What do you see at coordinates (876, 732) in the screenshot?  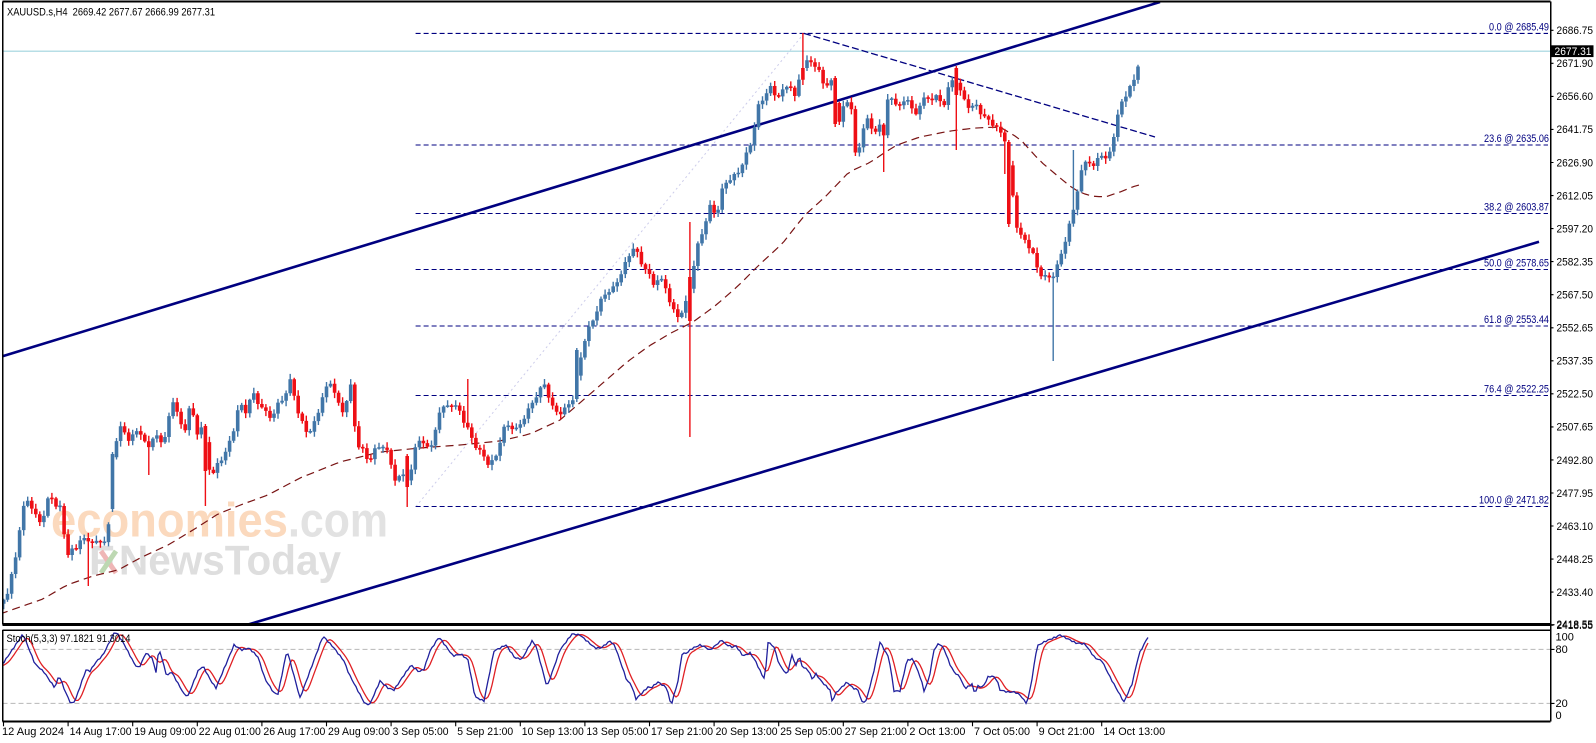 I see `svg-text: 27 Sep 21:00` at bounding box center [876, 732].